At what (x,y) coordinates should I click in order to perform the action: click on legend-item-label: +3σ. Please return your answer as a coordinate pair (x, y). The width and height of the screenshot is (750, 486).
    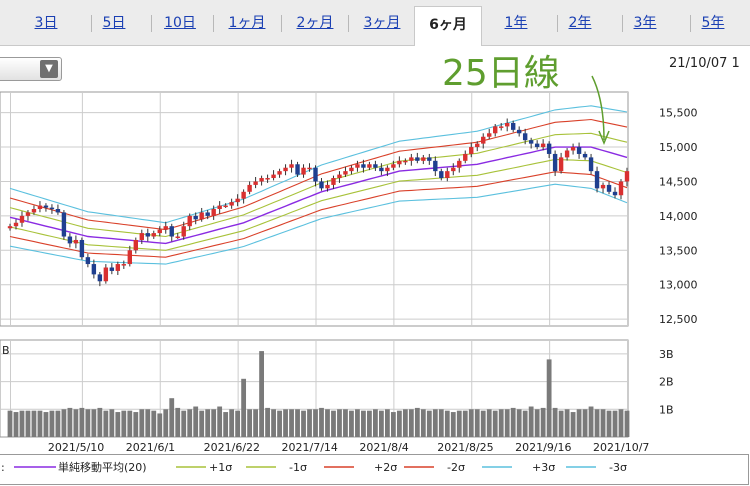
    Looking at the image, I should click on (543, 467).